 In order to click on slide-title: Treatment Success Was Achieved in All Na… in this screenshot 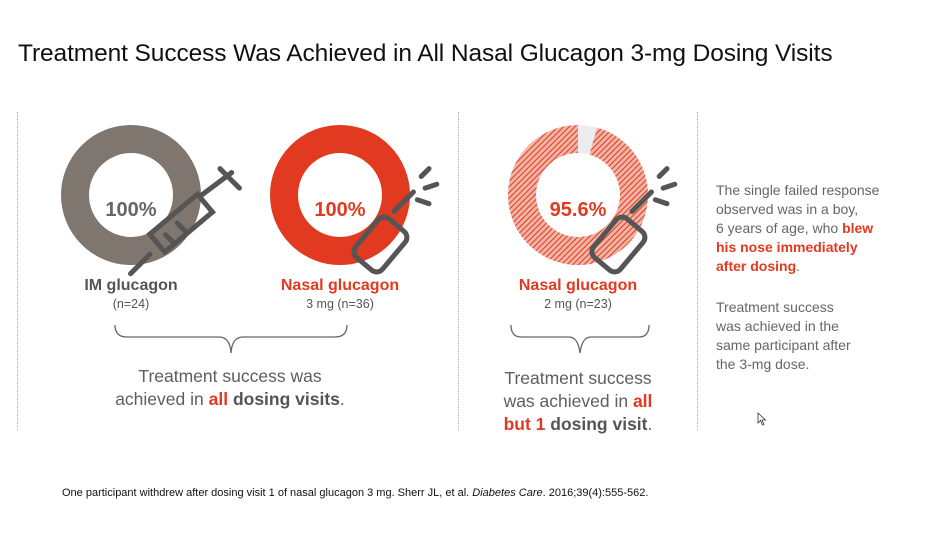, I will do `click(425, 53)`.